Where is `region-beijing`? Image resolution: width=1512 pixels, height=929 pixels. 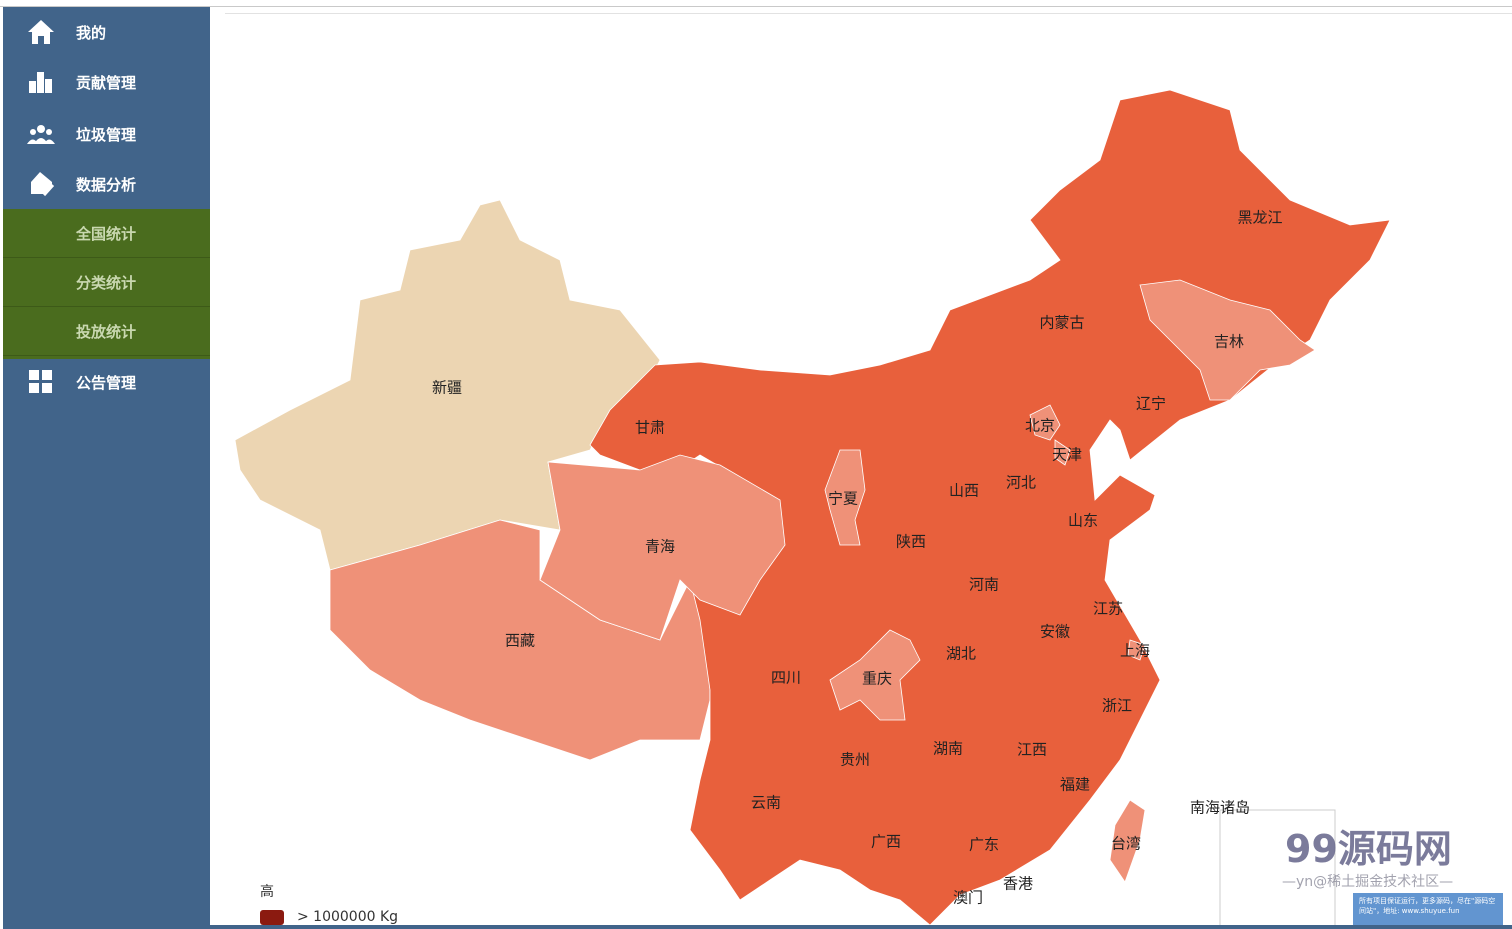
region-beijing is located at coordinates (1045, 422).